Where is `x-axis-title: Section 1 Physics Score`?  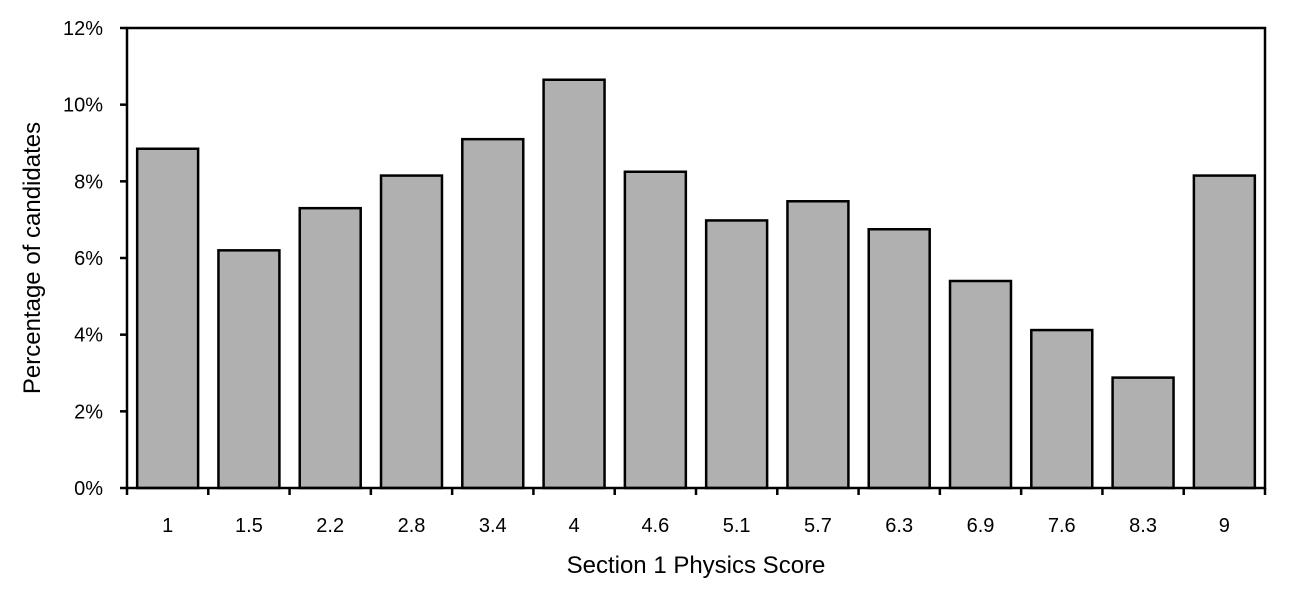
x-axis-title: Section 1 Physics Score is located at coordinates (696, 565).